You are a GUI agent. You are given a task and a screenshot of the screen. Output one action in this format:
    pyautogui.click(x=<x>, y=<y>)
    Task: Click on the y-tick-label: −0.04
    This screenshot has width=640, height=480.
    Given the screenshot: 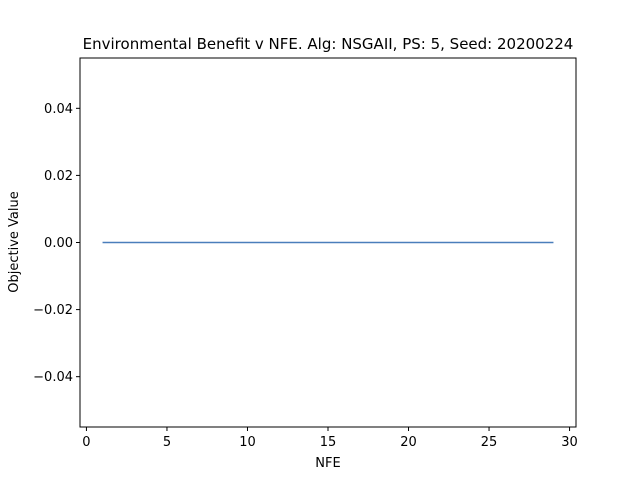 What is the action you would take?
    pyautogui.click(x=53, y=377)
    